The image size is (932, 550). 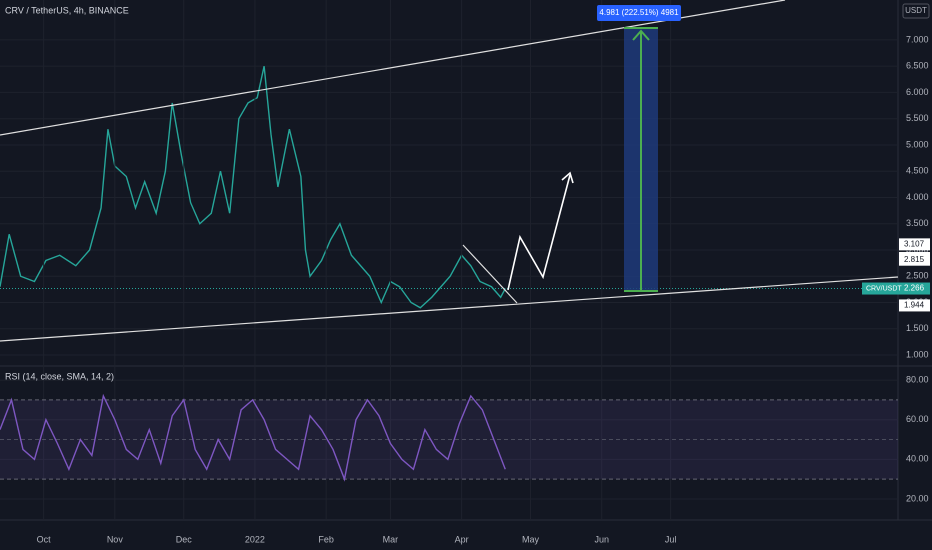 What do you see at coordinates (917, 328) in the screenshot?
I see `y-tick-label: 1.500` at bounding box center [917, 328].